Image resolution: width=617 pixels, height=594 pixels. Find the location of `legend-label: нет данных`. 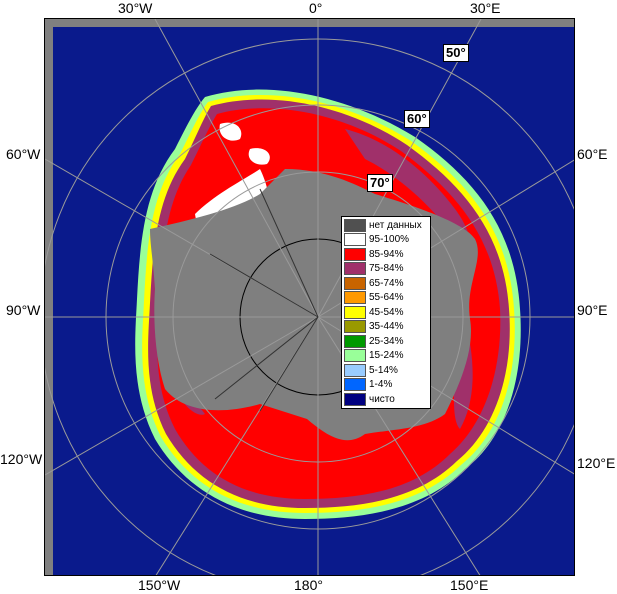

legend-label: нет данных is located at coordinates (395, 225).